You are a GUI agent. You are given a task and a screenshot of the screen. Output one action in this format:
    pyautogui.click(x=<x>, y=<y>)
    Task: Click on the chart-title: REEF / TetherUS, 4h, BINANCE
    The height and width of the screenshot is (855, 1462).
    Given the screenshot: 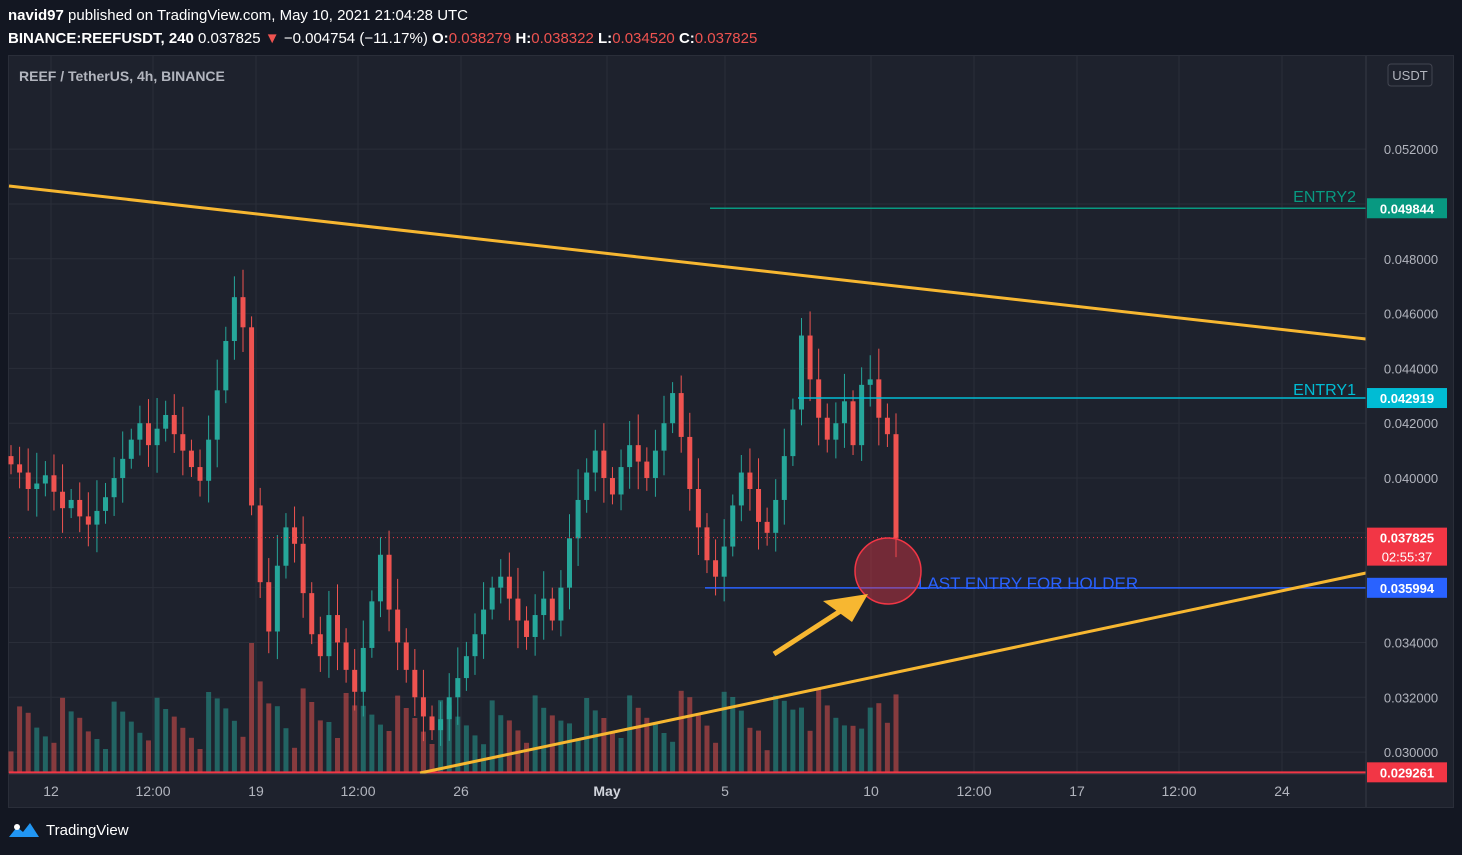 What is the action you would take?
    pyautogui.click(x=122, y=76)
    